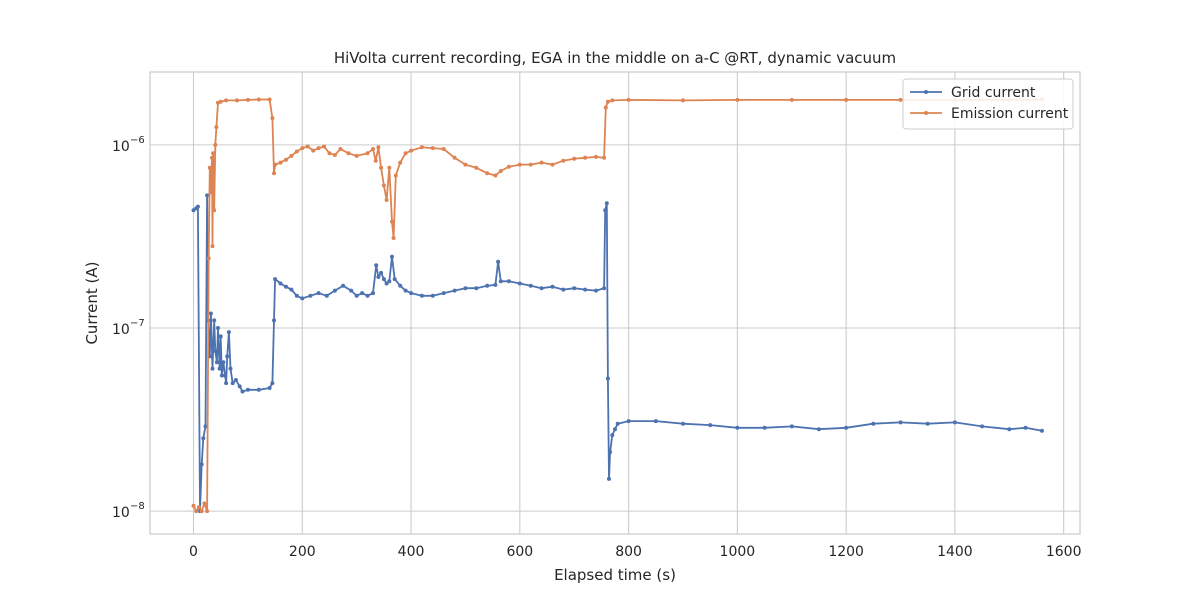  I want to click on x-tick-label: 200, so click(302, 552).